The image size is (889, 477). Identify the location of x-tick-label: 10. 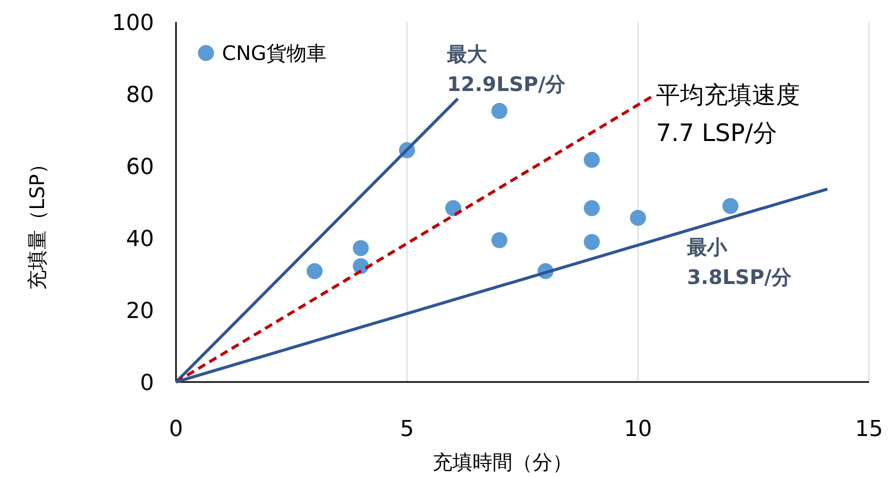
(638, 429).